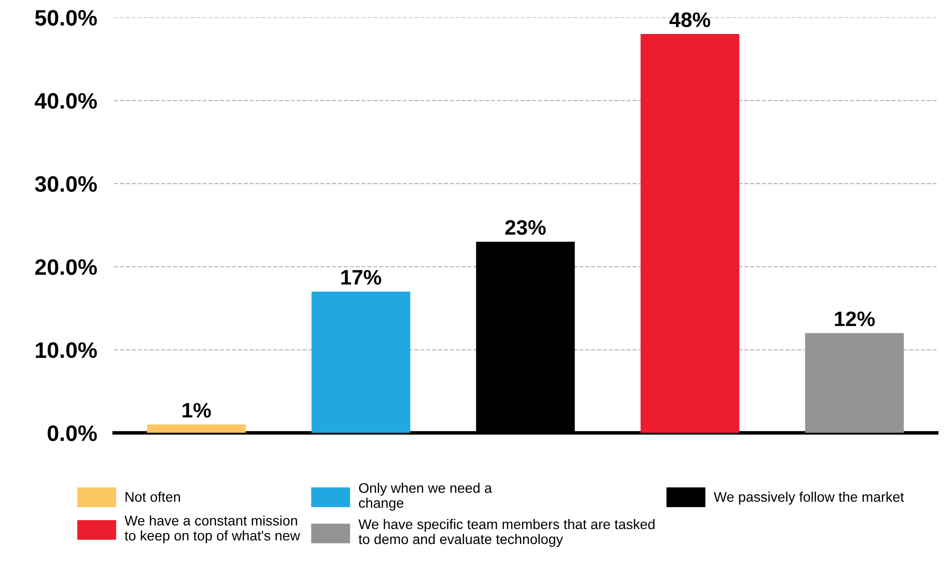  I want to click on data-label: 48%, so click(689, 20).